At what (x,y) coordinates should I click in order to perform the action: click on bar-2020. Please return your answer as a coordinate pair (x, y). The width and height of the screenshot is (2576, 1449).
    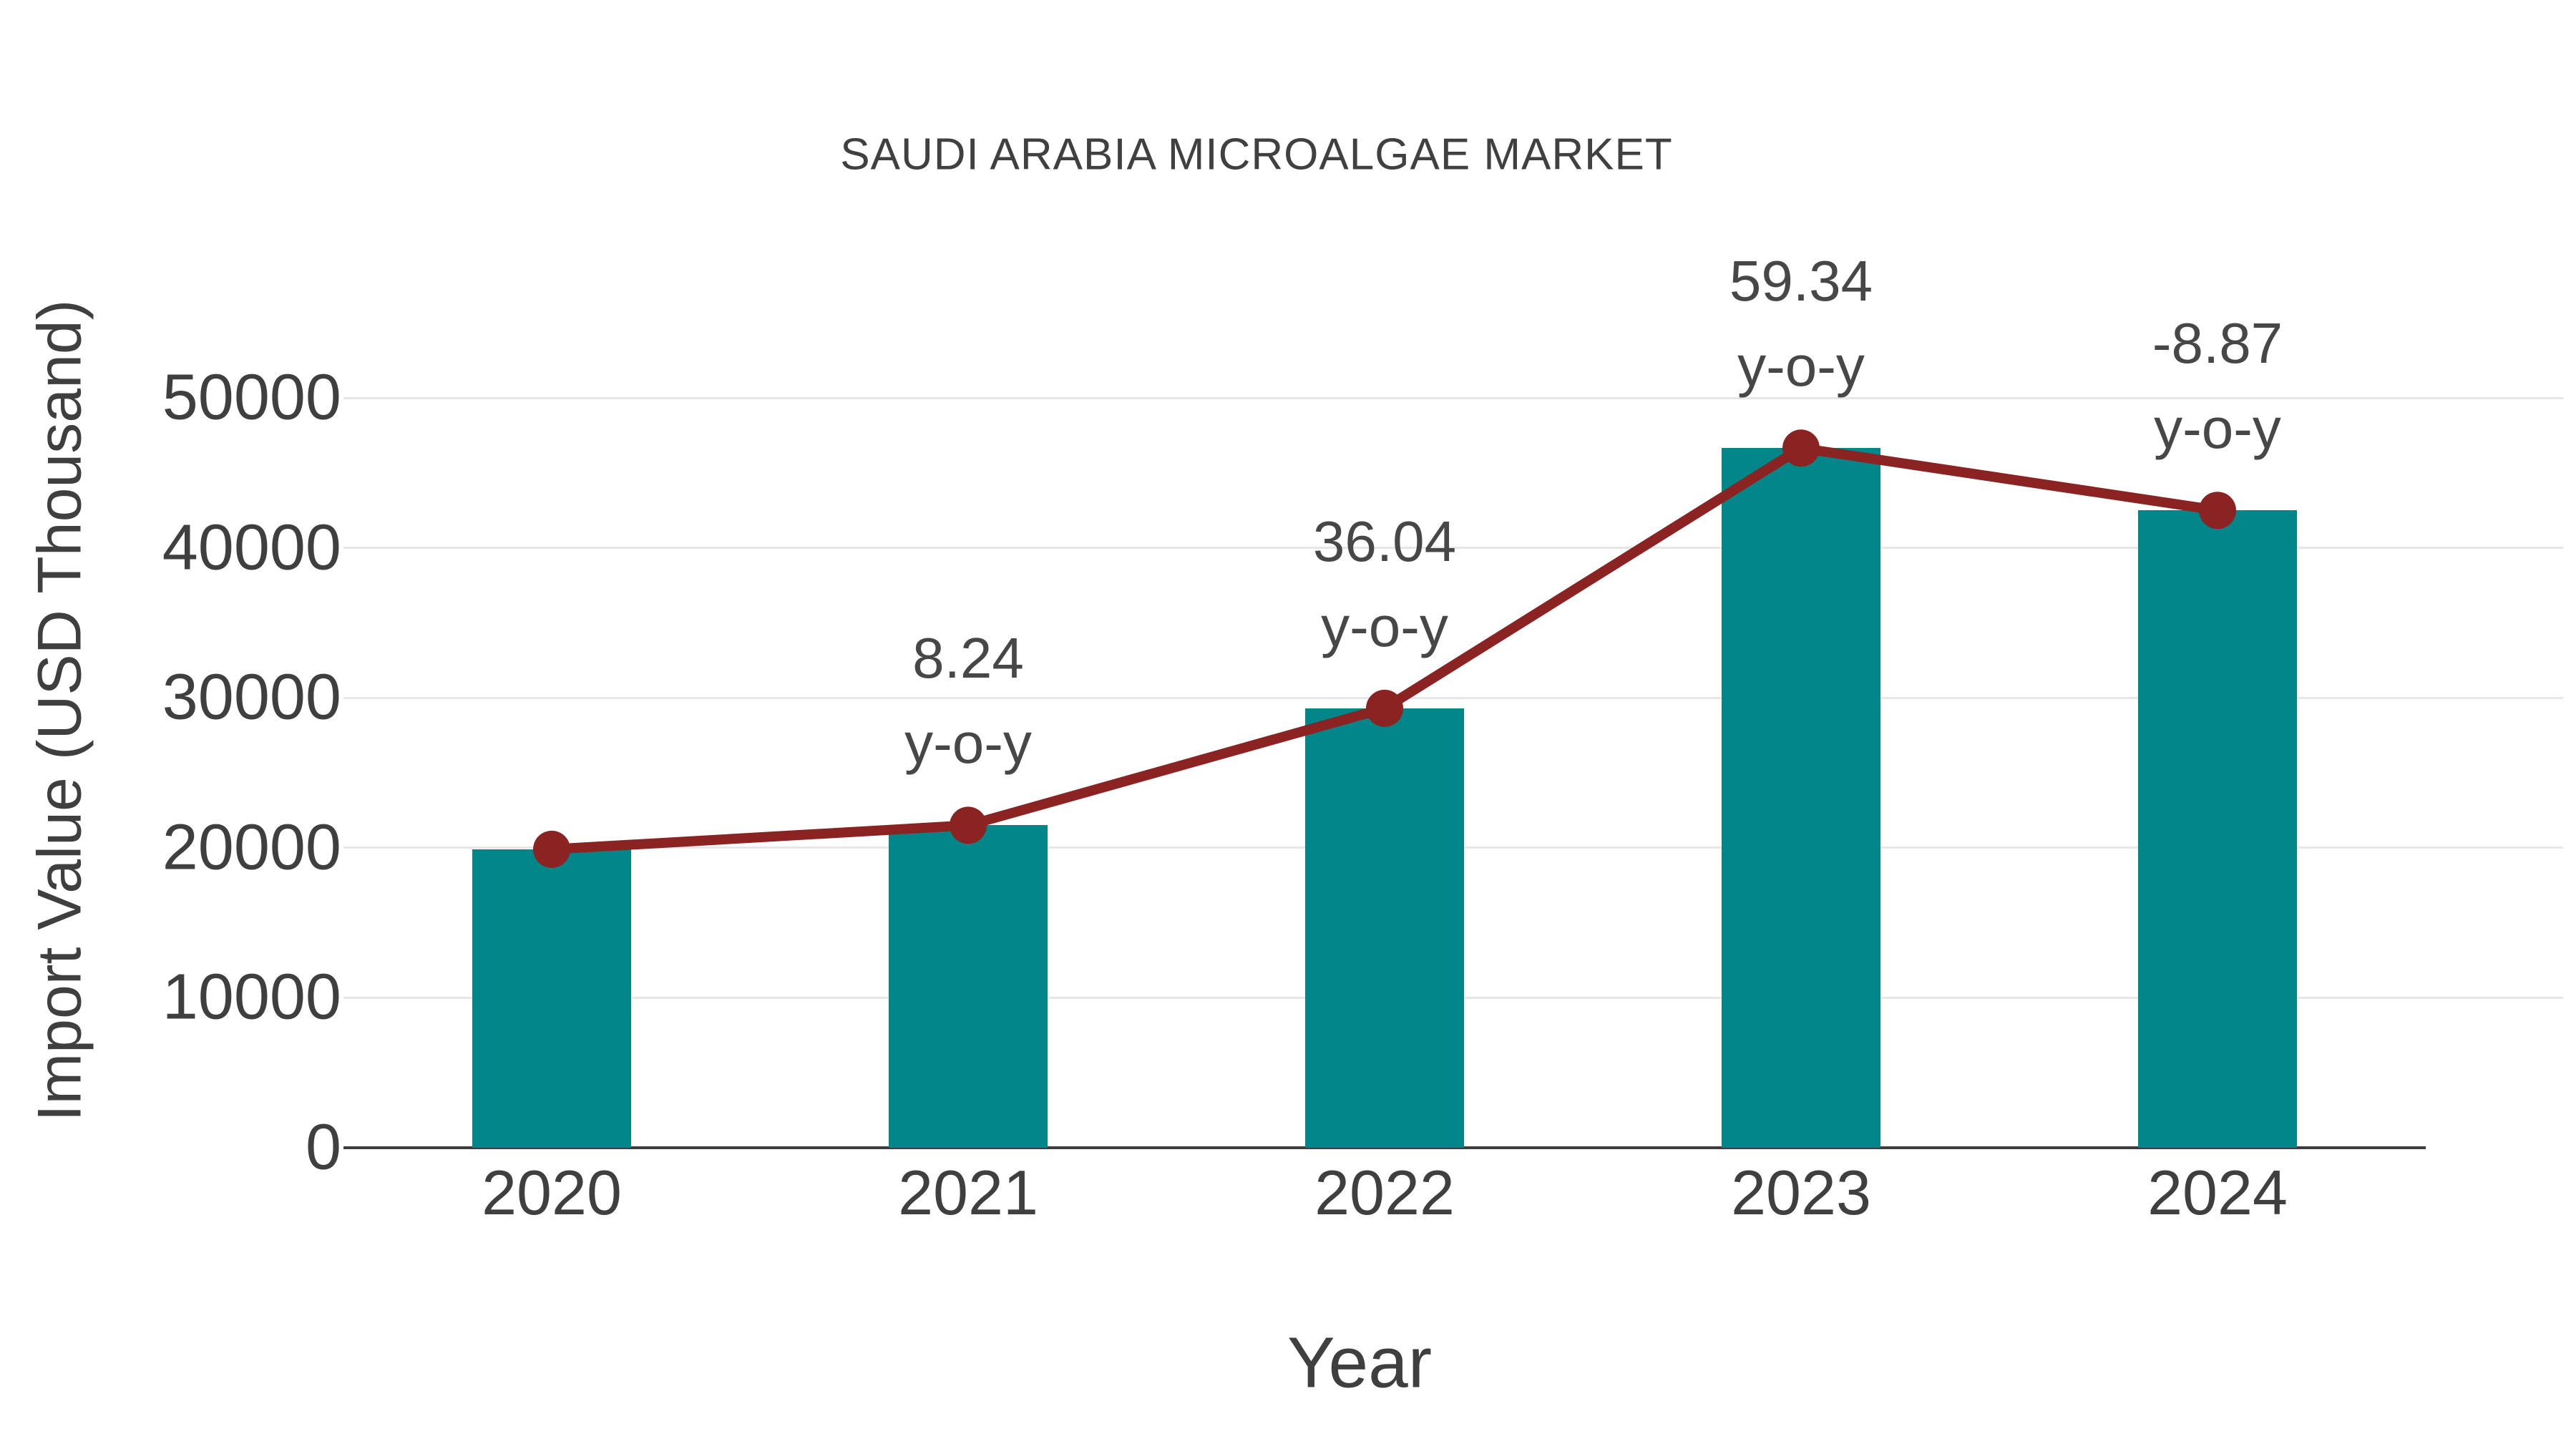
    Looking at the image, I should click on (551, 998).